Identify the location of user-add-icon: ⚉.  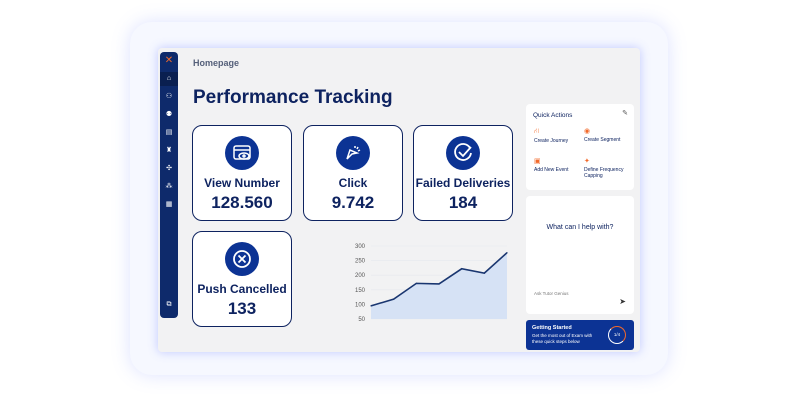
(169, 114).